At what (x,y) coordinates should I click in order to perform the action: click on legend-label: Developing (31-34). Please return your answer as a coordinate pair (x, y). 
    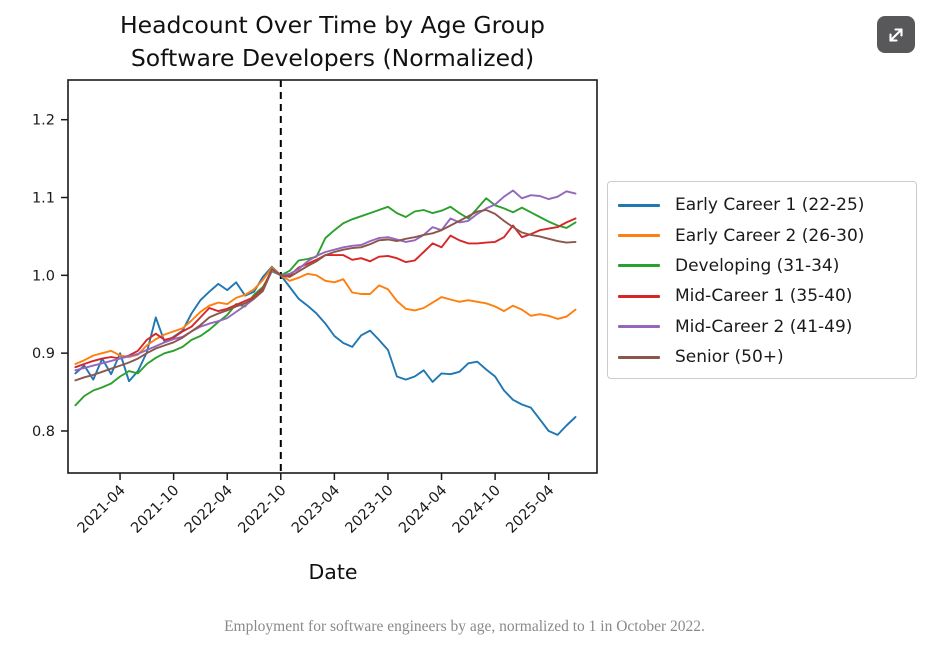
    Looking at the image, I should click on (757, 265).